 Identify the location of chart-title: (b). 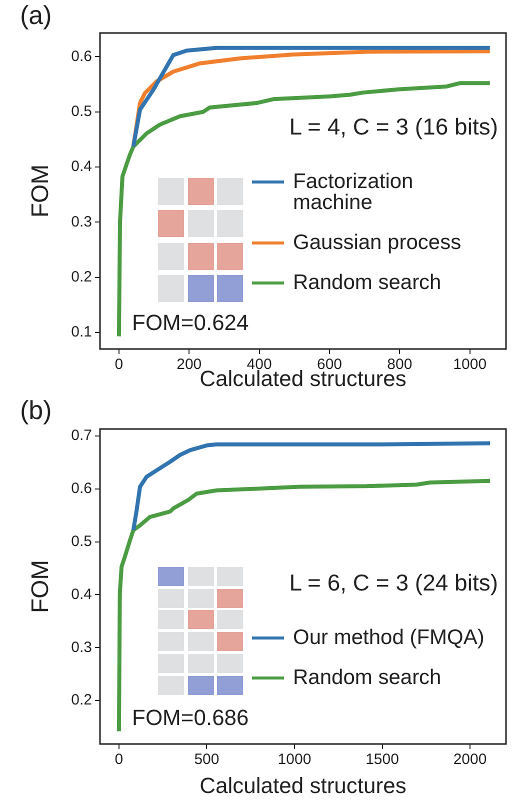
(36, 410).